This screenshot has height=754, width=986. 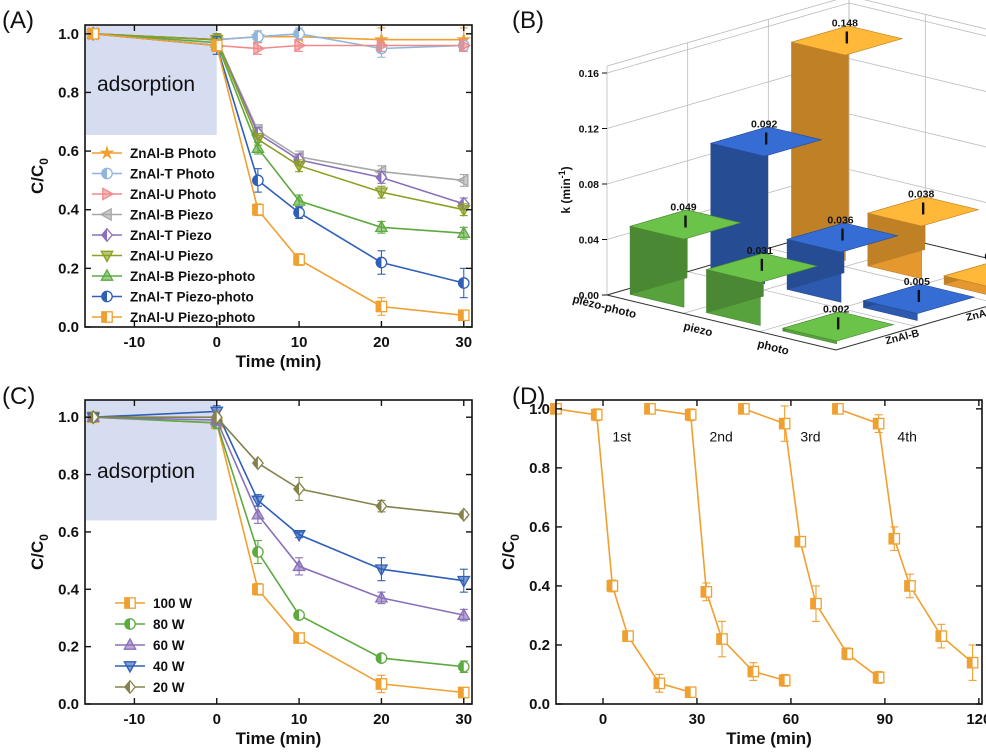 What do you see at coordinates (154, 194) in the screenshot?
I see `legend-item-znal-u-photo: ZnAl-U Photo` at bounding box center [154, 194].